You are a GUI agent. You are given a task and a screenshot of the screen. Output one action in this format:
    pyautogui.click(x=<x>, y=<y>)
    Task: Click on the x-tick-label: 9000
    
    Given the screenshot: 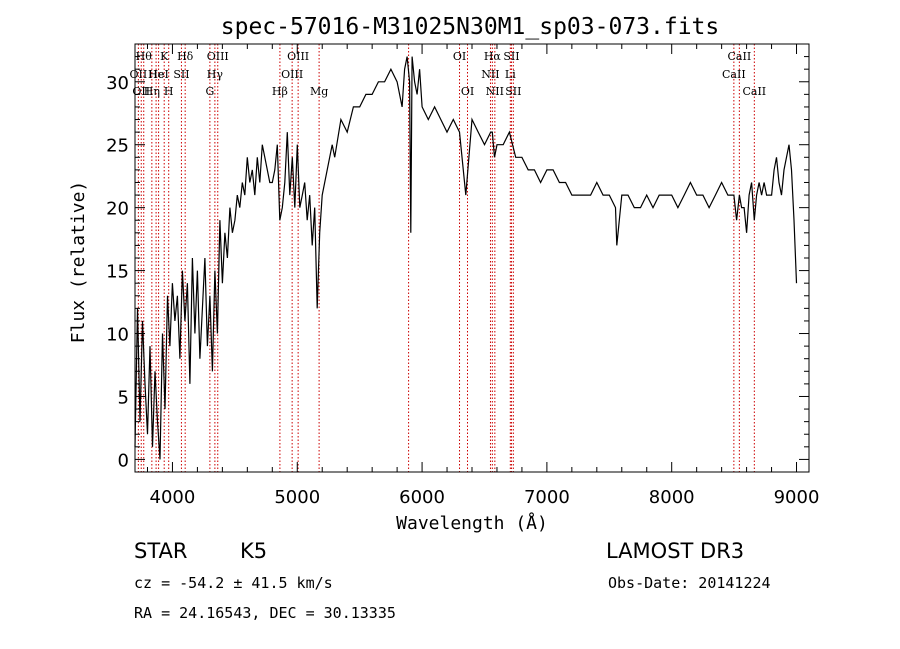 What is the action you would take?
    pyautogui.click(x=797, y=497)
    